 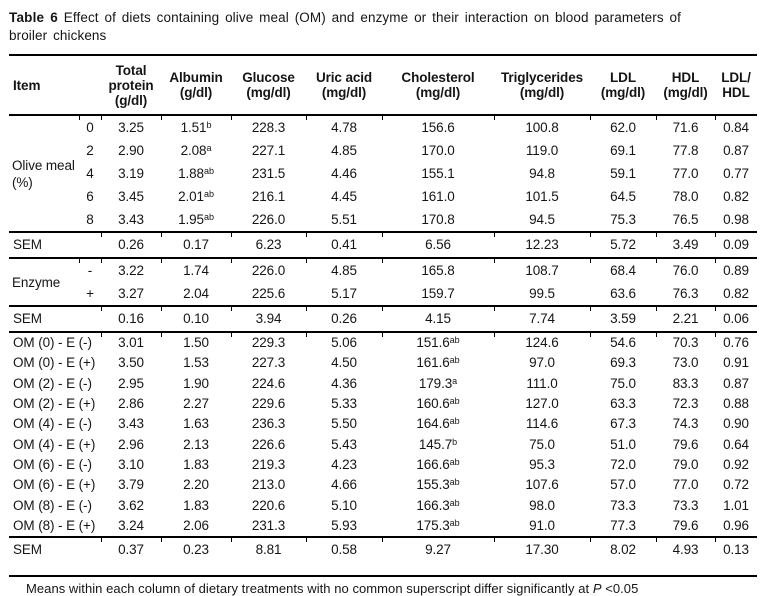 I want to click on footnote-divider, so click(x=383, y=575).